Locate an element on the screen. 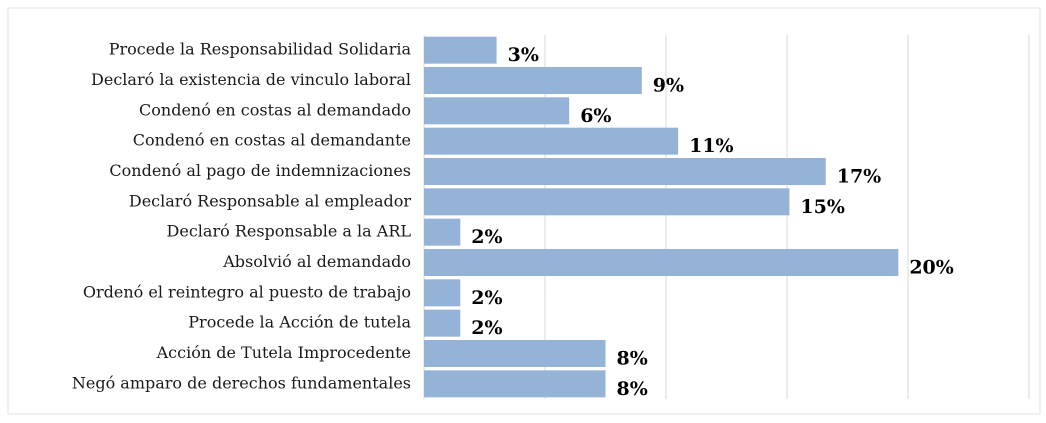 This screenshot has width=1046, height=423. value-label: 3% is located at coordinates (523, 55).